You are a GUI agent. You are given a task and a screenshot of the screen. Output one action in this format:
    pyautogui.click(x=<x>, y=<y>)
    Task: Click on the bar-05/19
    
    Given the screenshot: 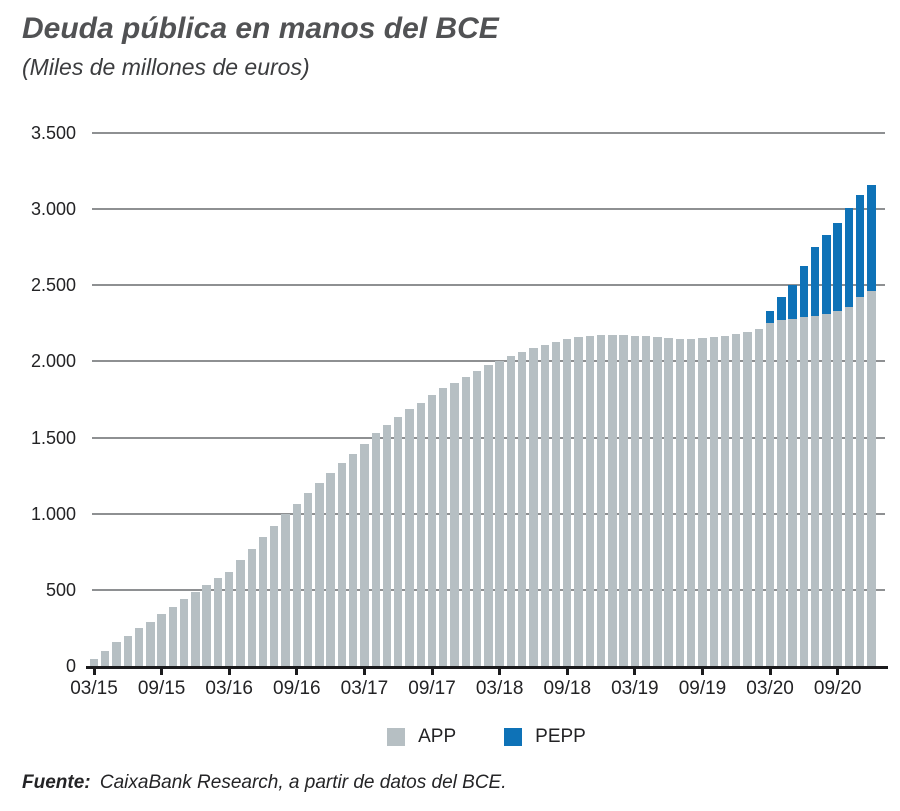 What is the action you would take?
    pyautogui.click(x=657, y=501)
    